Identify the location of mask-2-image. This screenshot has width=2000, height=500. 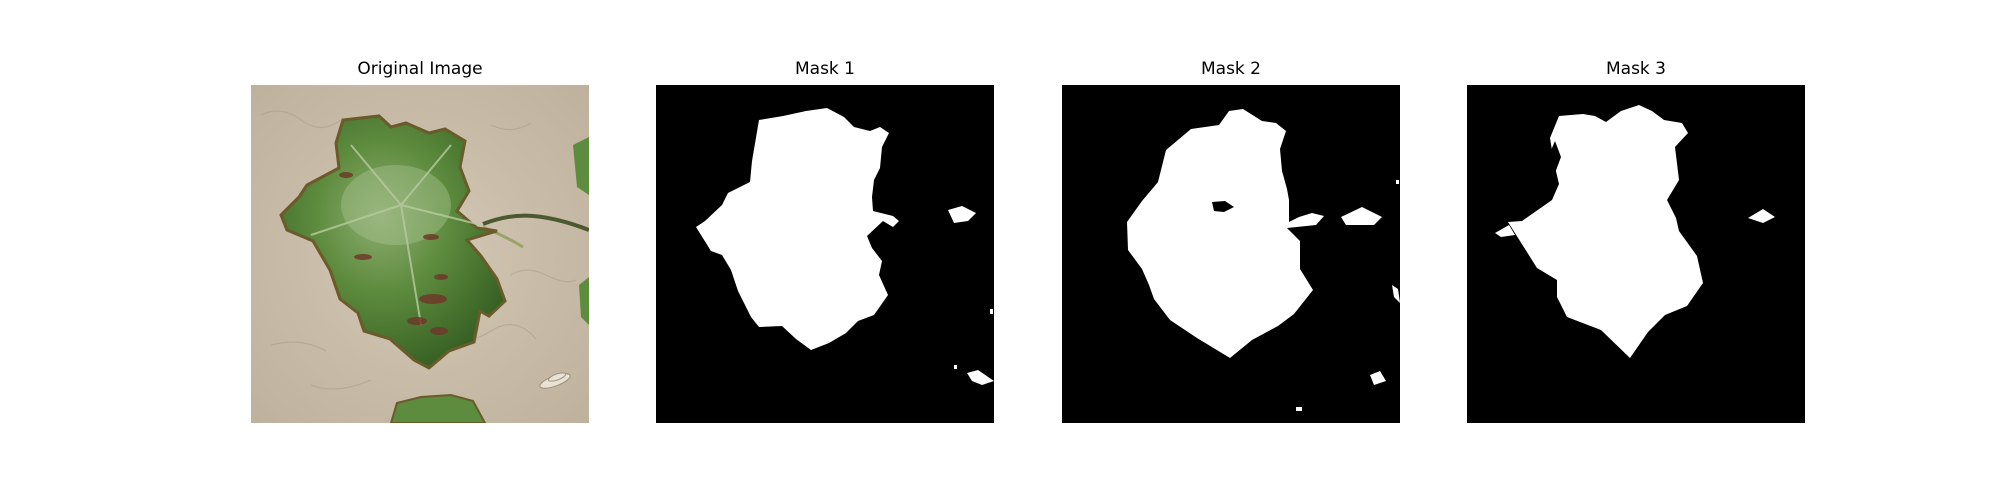
(1231, 254).